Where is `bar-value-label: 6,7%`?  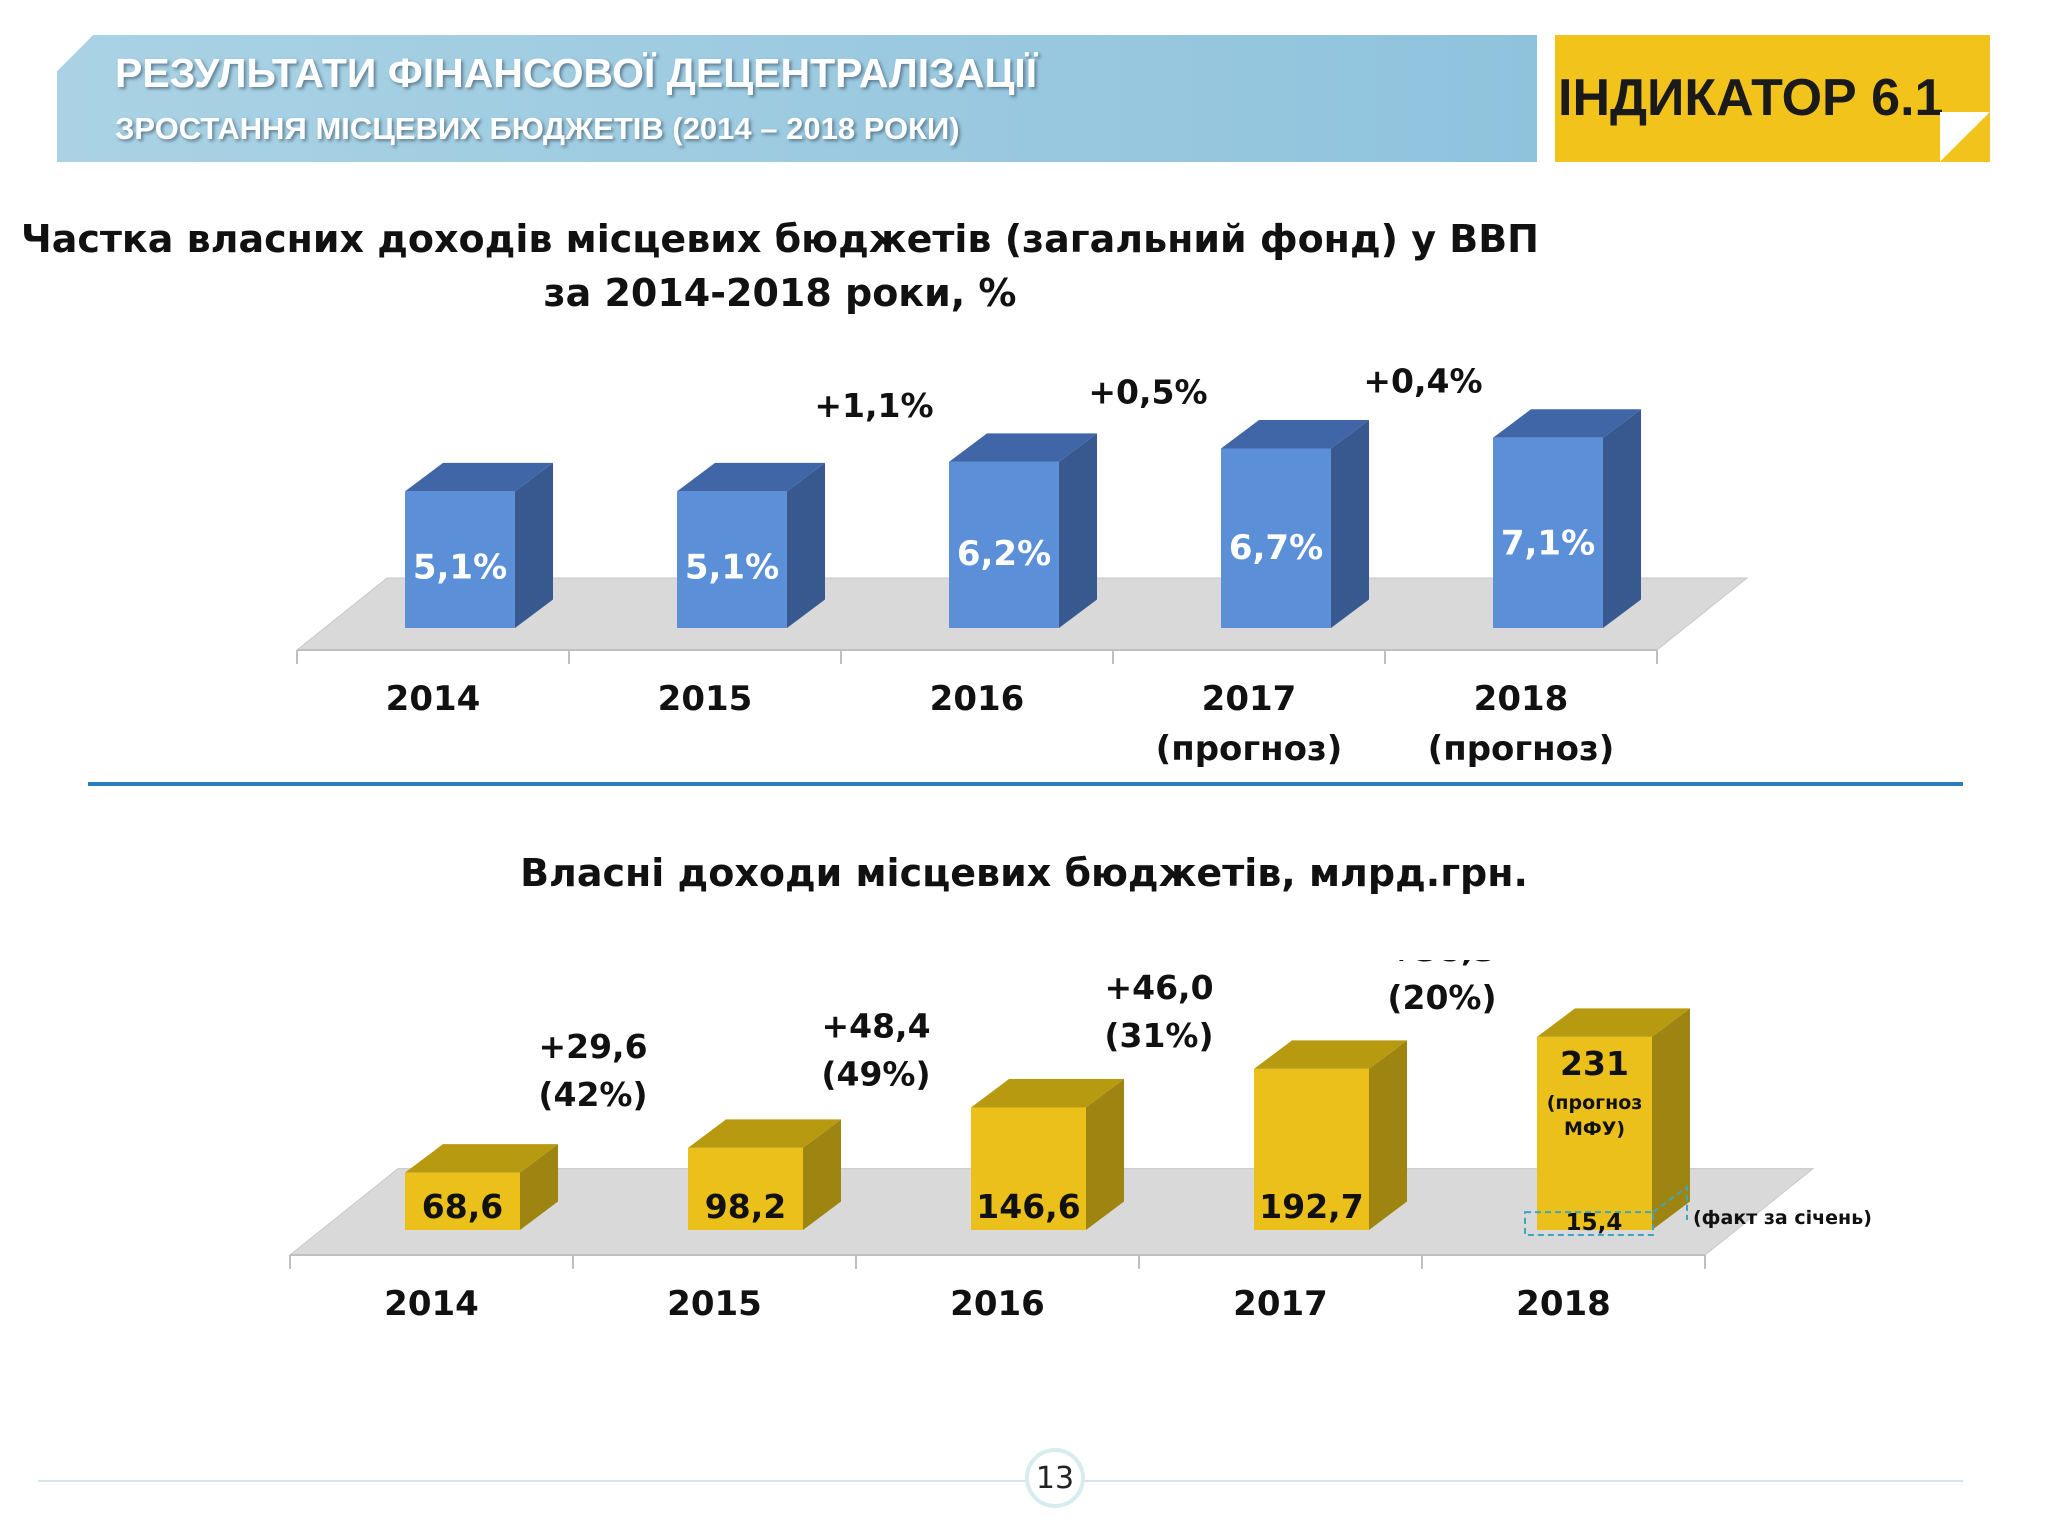
bar-value-label: 6,7% is located at coordinates (1276, 548).